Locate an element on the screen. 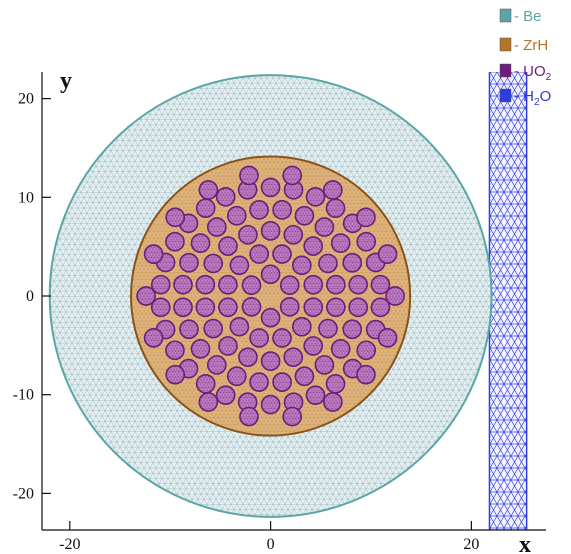 Image resolution: width=571 pixels, height=554 pixels. legend-item-h2o: - H2O is located at coordinates (525, 98).